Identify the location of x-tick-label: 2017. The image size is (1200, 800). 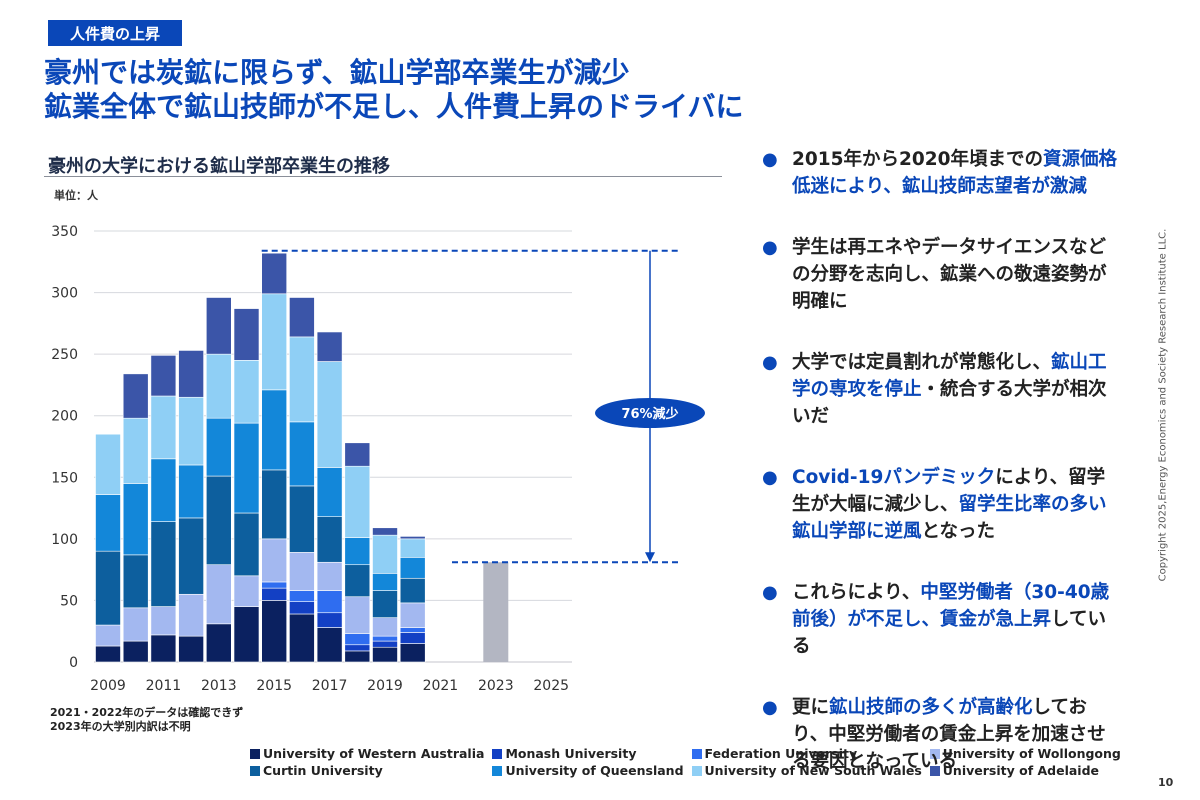
(330, 686).